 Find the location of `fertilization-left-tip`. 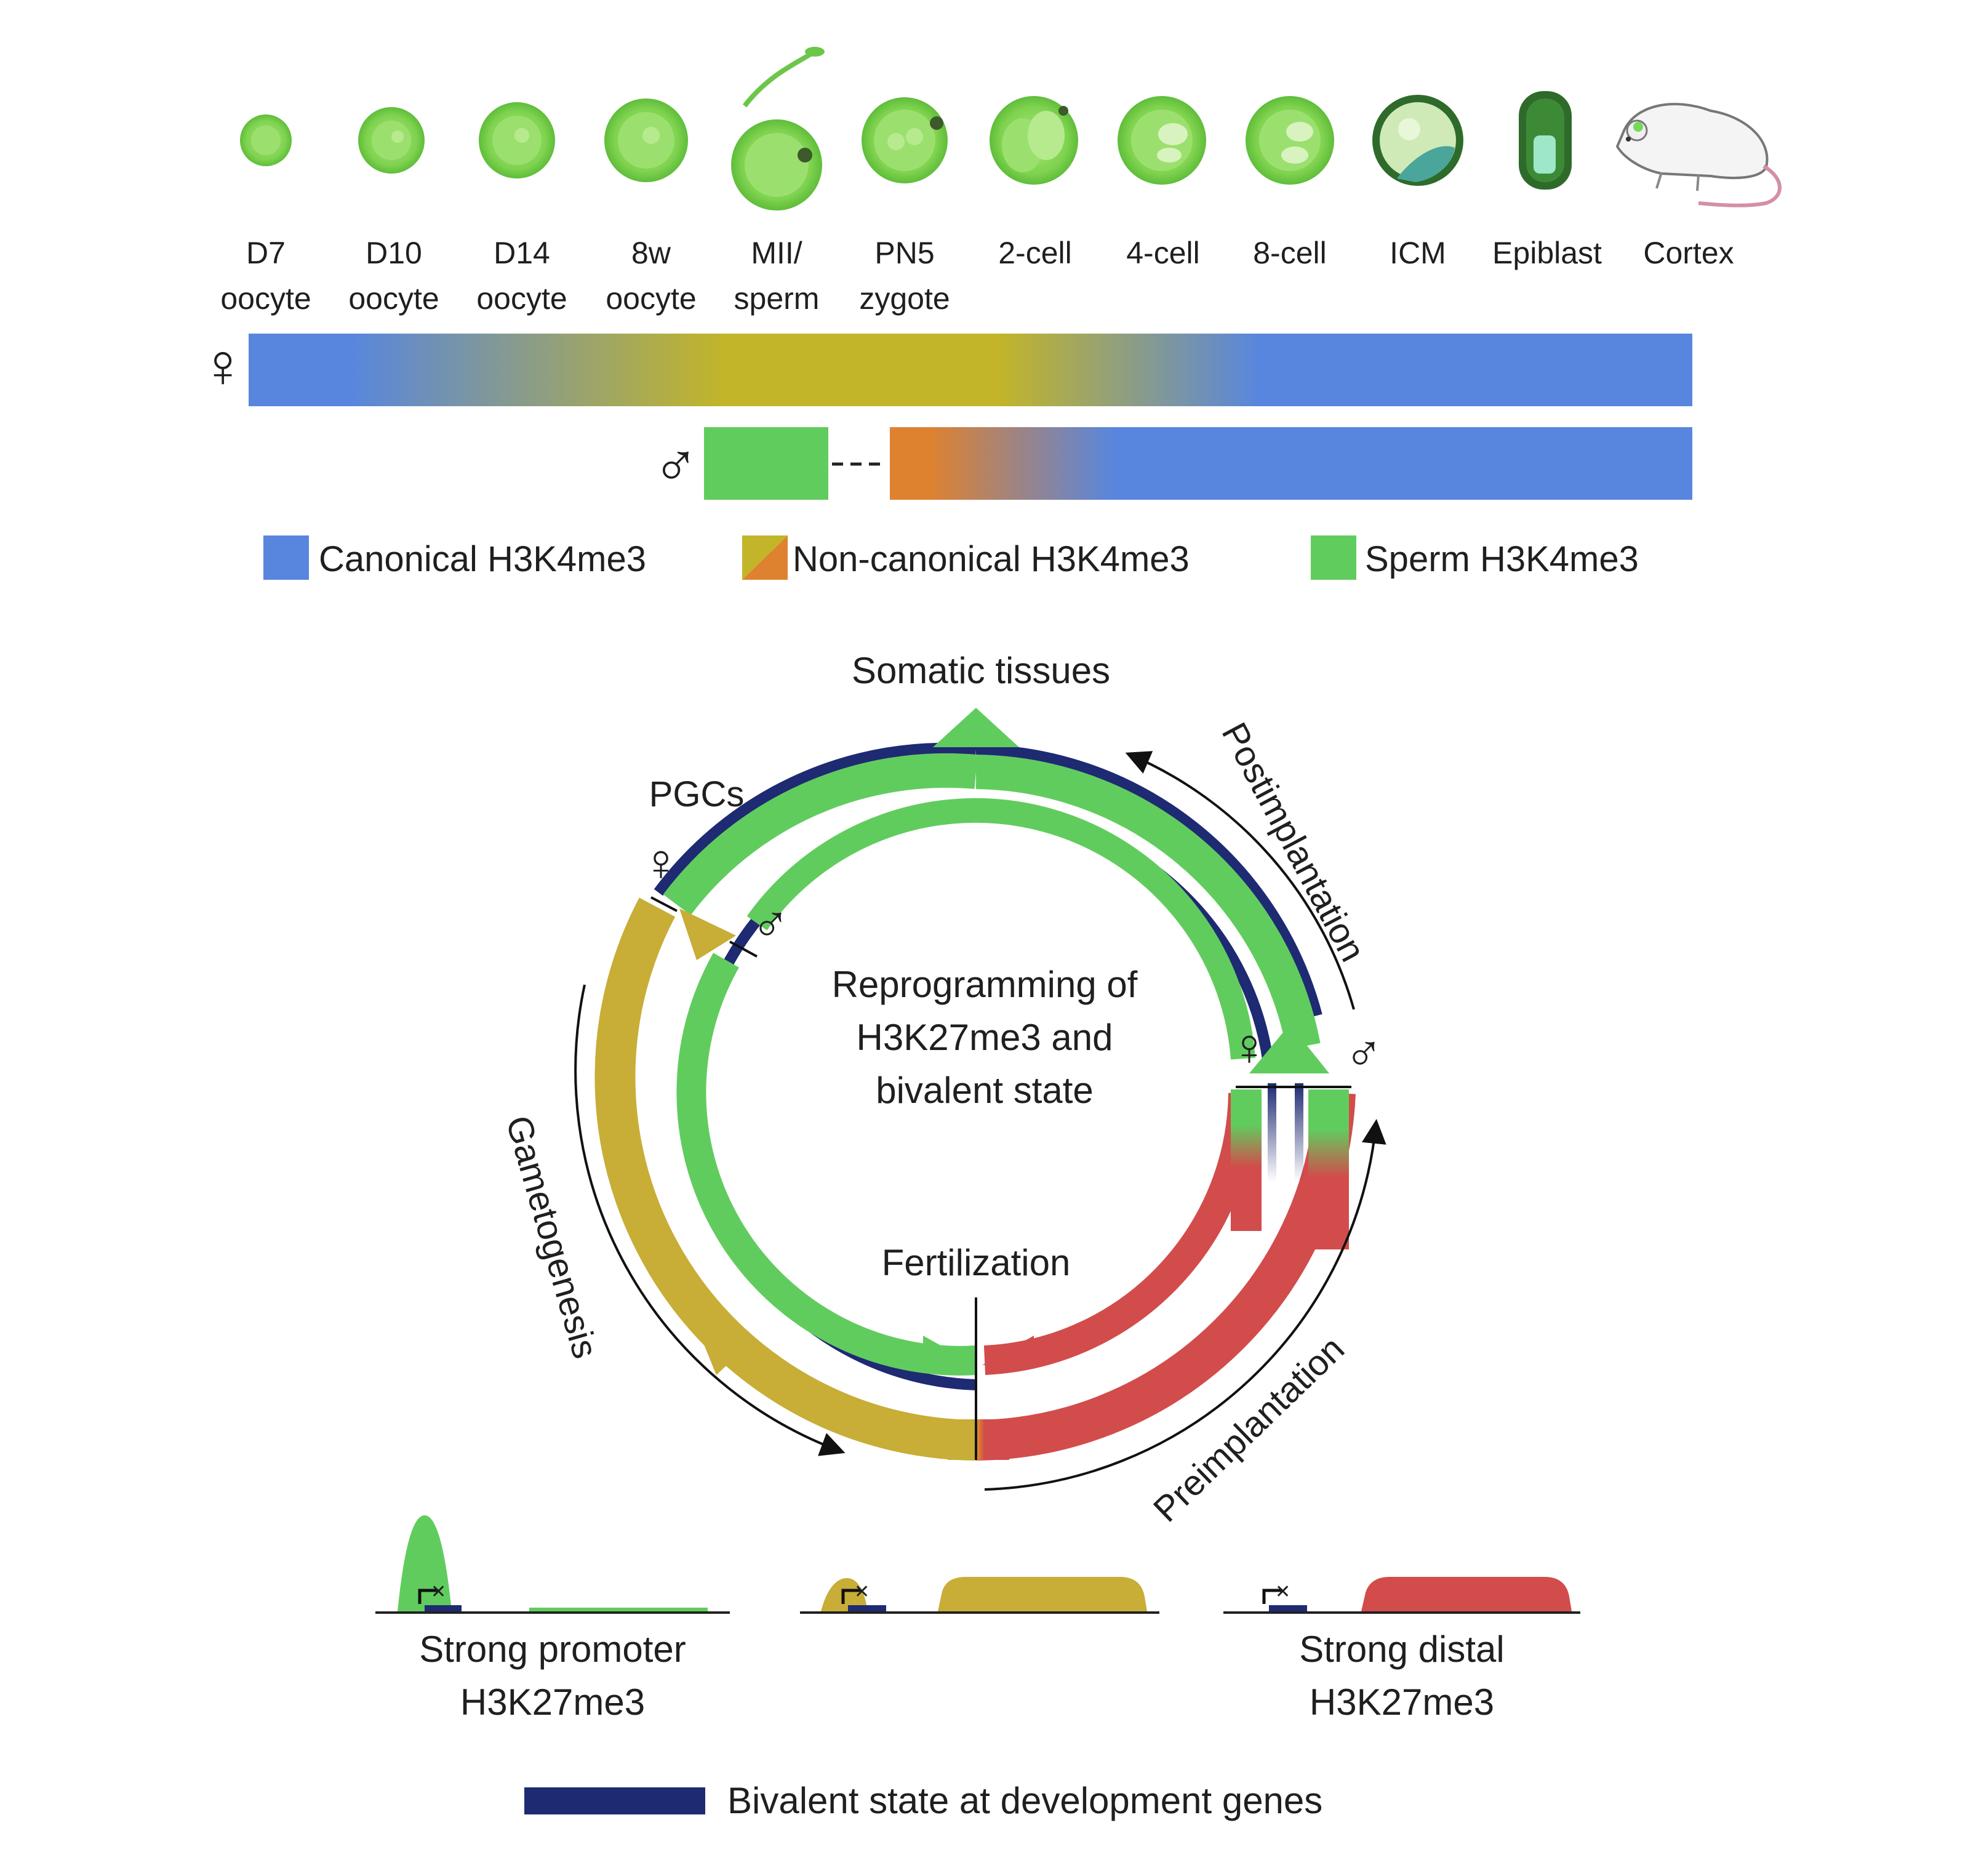

fertilization-left-tip is located at coordinates (949, 1351).